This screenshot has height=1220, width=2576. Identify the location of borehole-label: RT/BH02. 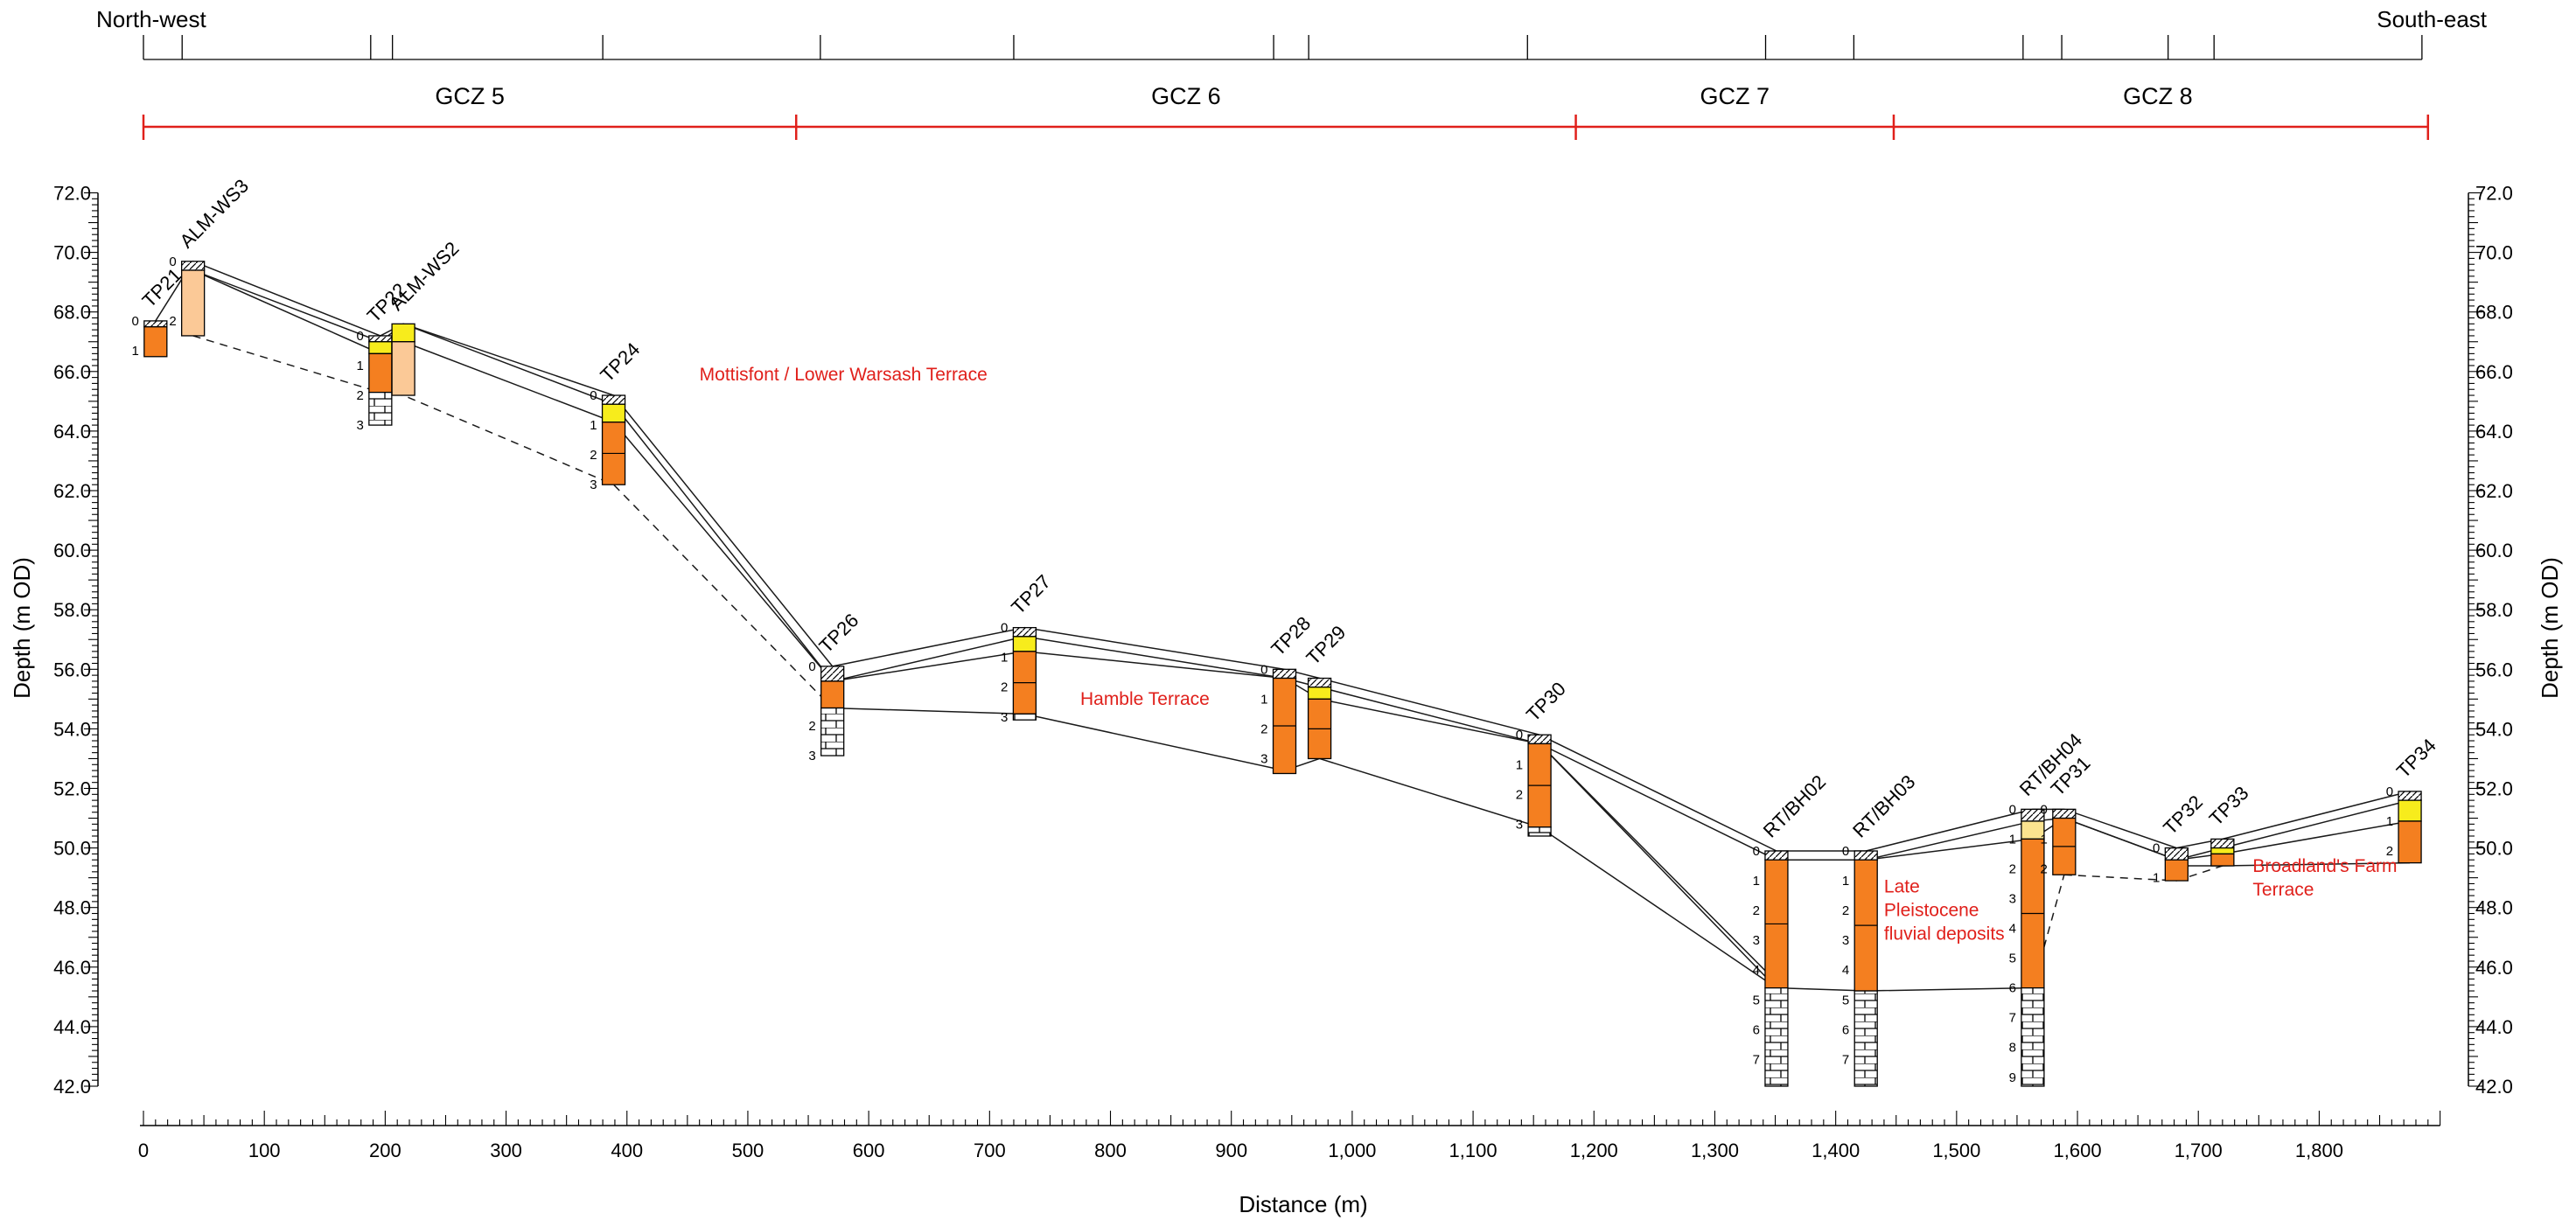
(1794, 805).